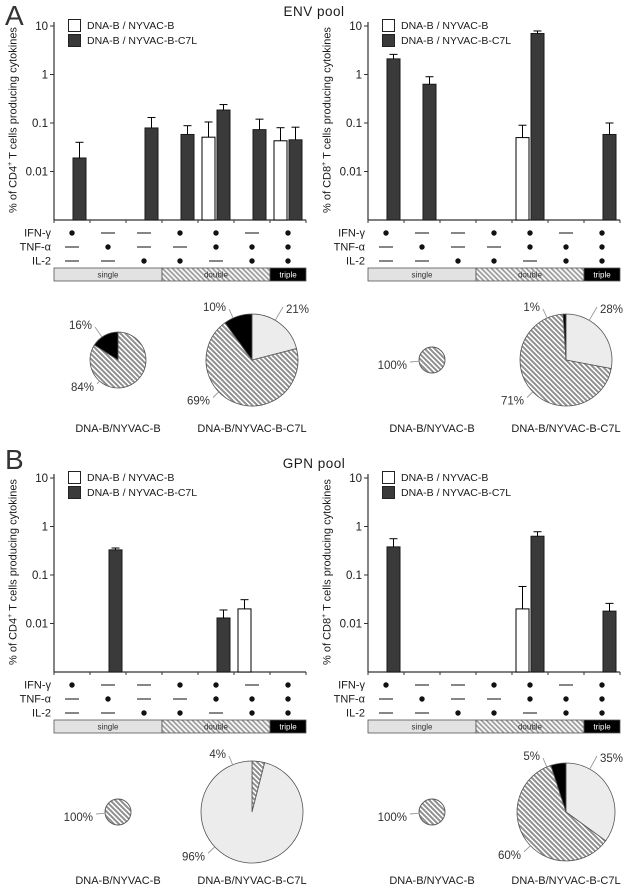  I want to click on pie-percent-label: 10%, so click(214, 308).